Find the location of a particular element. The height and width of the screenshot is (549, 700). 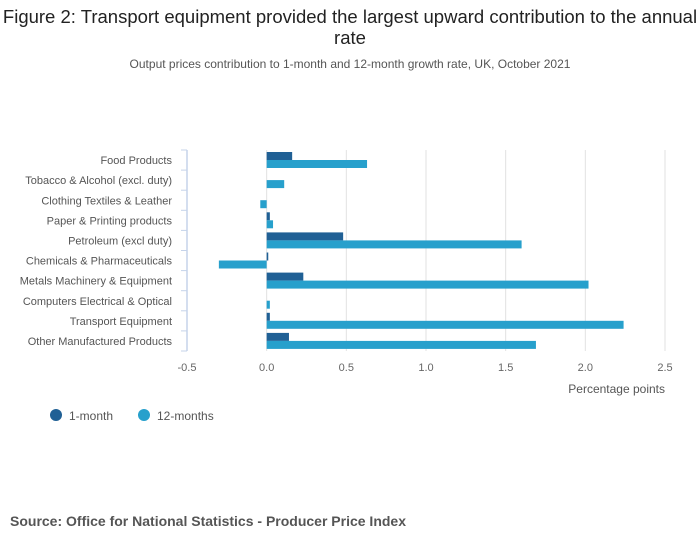

category-label: Metals Machinery & Equipment is located at coordinates (96, 282).